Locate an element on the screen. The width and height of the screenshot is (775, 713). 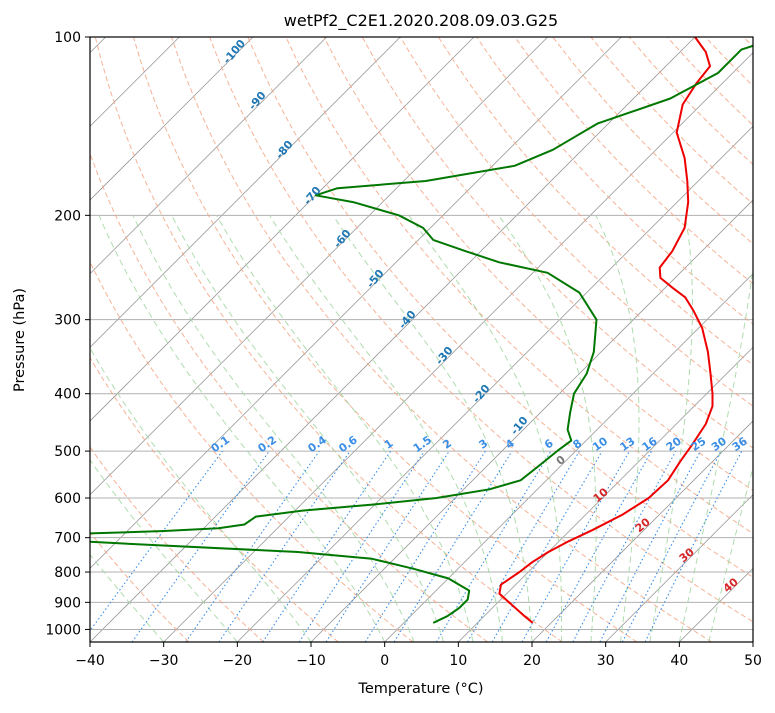
x-tick-label: 0 is located at coordinates (384, 661).